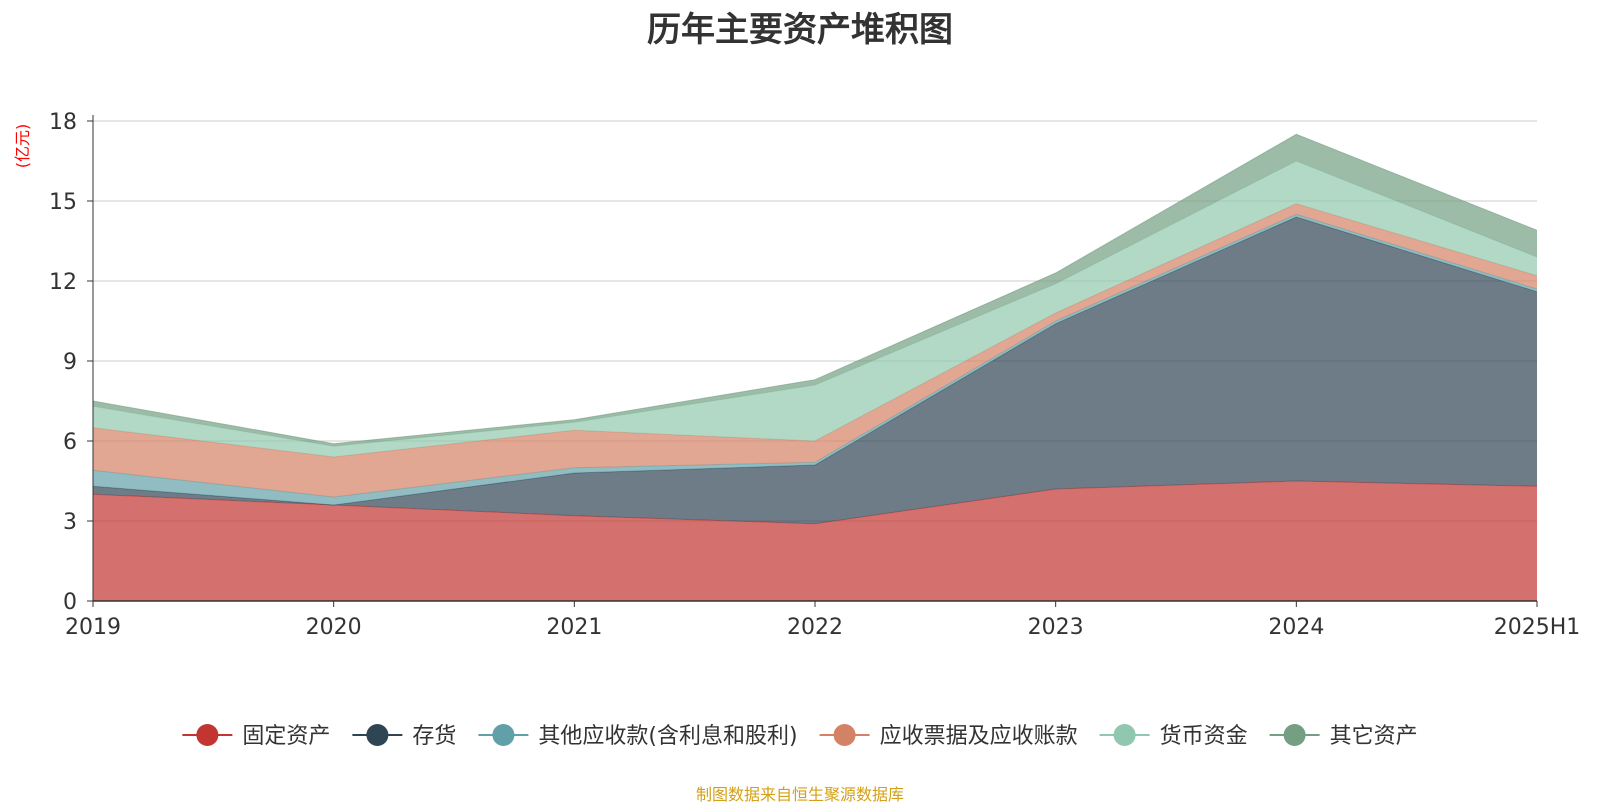 Image resolution: width=1600 pixels, height=805 pixels. Describe the element at coordinates (1296, 627) in the screenshot. I see `x-tick-label: 2024` at that location.